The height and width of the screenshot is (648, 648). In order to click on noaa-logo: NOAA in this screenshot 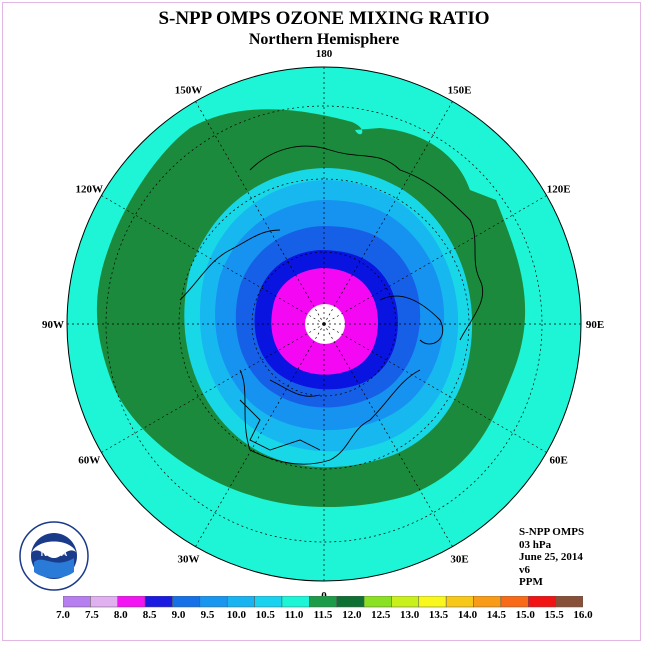, I will do `click(54, 556)`.